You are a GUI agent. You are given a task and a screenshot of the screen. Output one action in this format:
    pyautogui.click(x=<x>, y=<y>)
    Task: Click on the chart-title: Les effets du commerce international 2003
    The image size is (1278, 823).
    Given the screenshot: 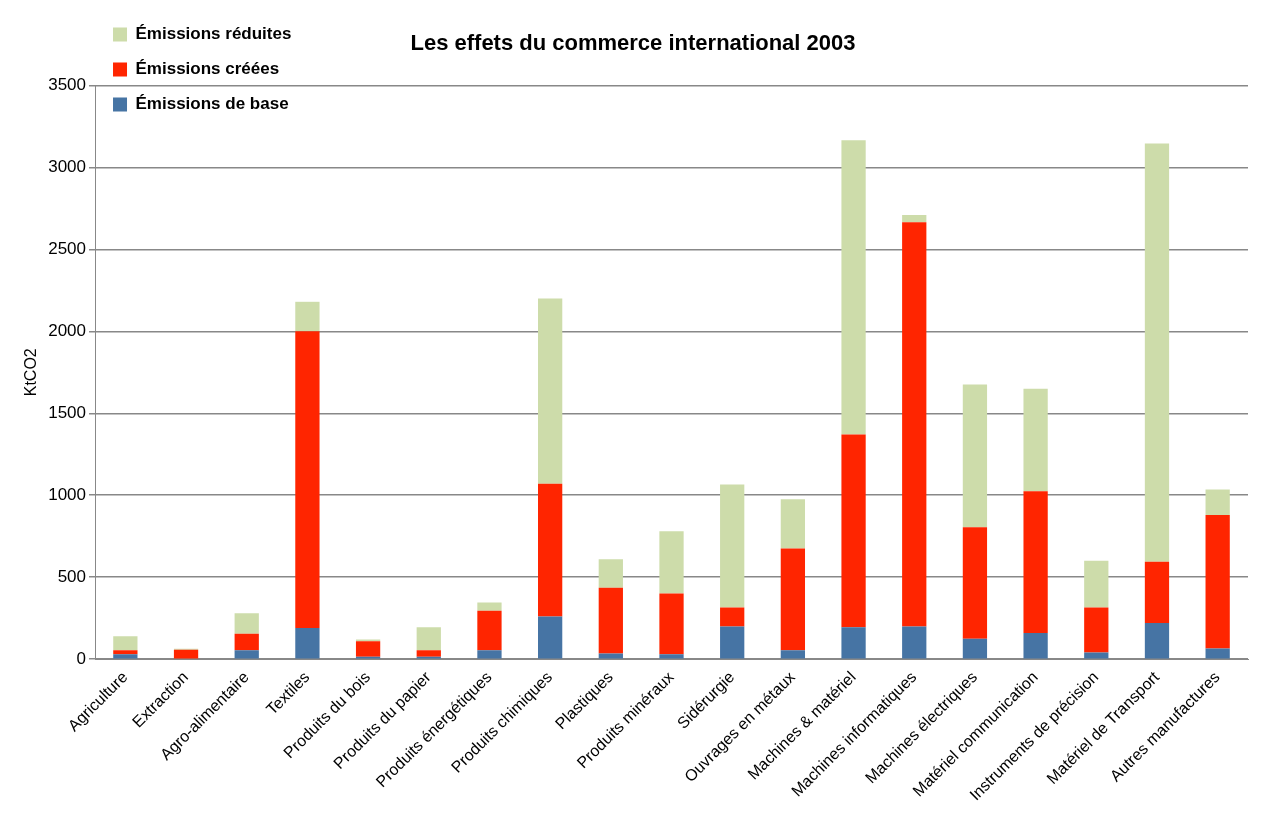 What is the action you would take?
    pyautogui.click(x=633, y=43)
    